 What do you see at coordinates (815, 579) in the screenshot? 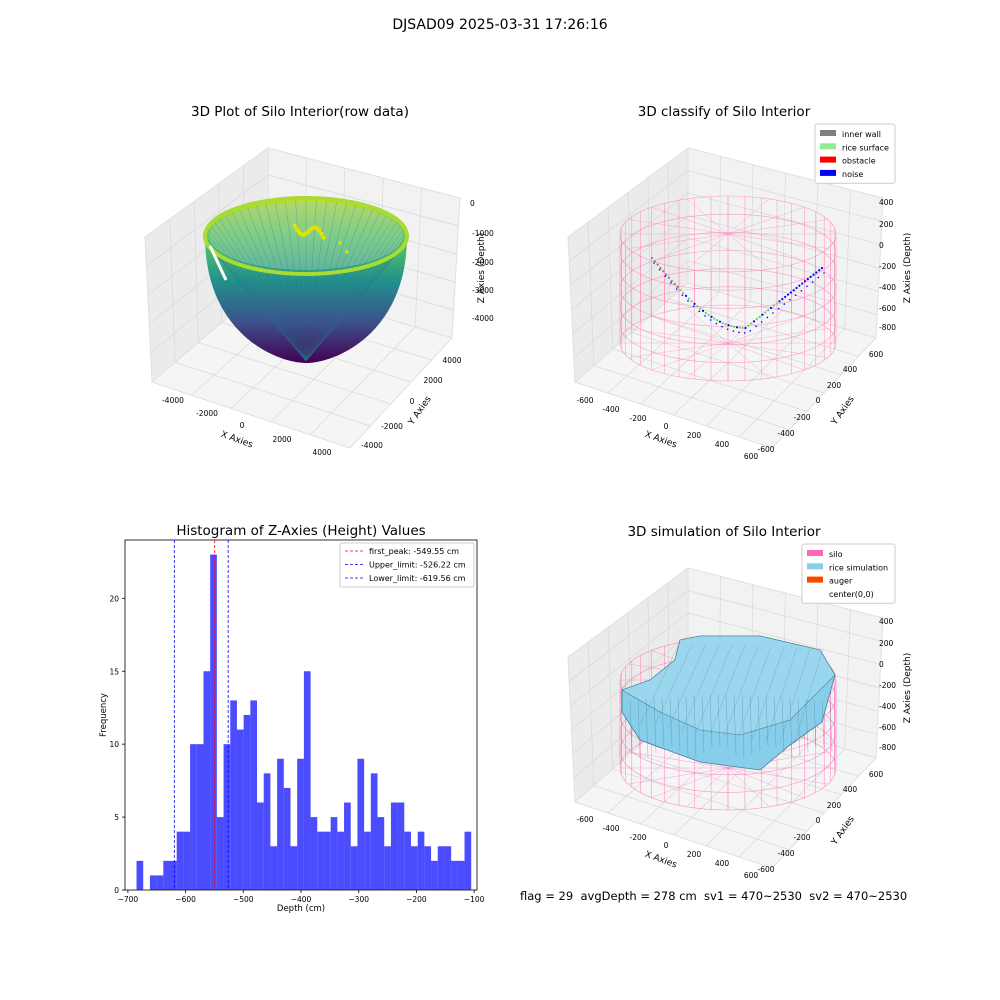
I see `legend-swatch` at bounding box center [815, 579].